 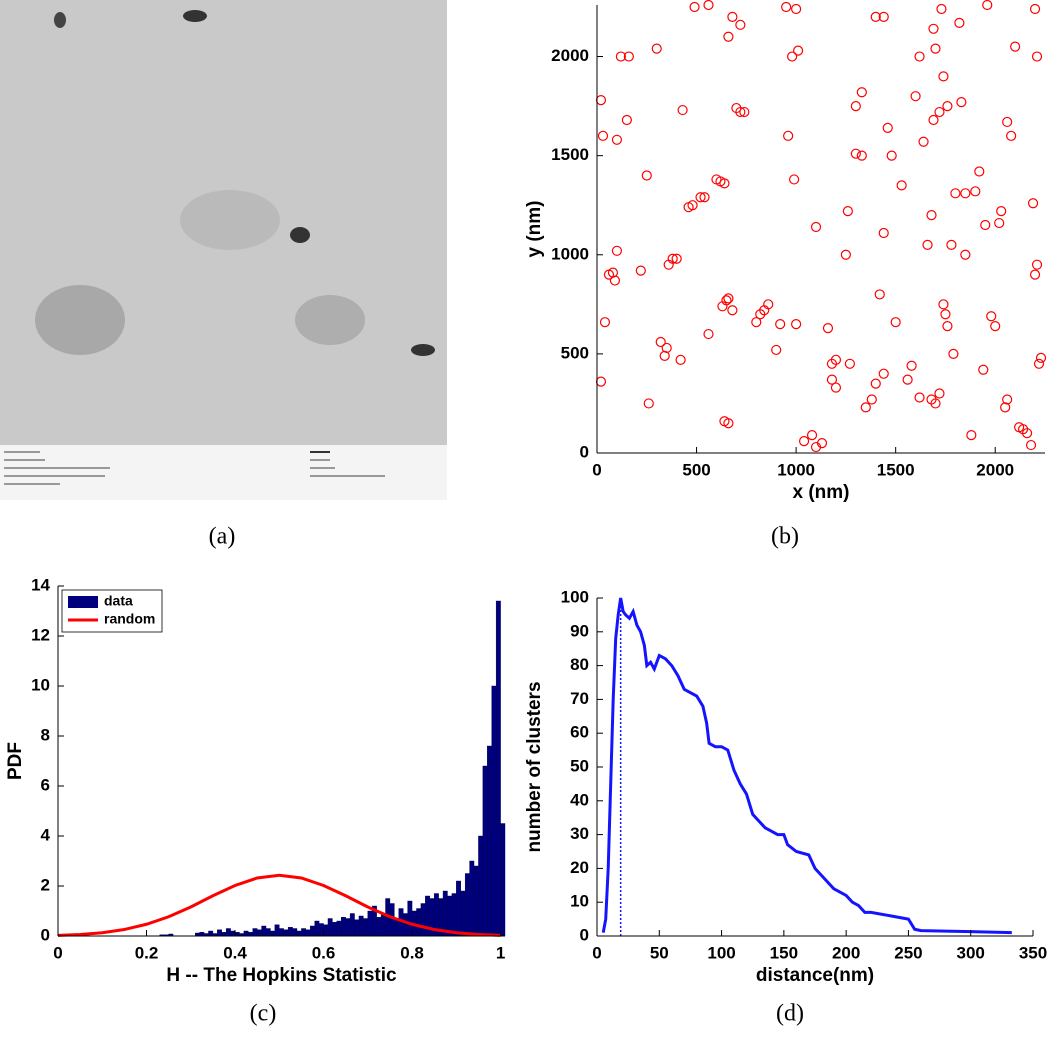 I want to click on x-axis-label: distance(nm), so click(x=815, y=975).